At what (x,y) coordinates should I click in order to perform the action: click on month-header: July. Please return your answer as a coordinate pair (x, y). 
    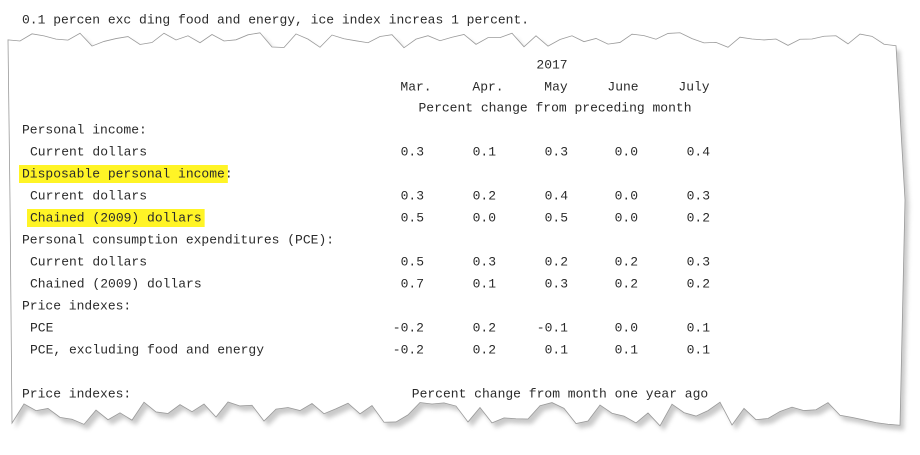
    Looking at the image, I should click on (693, 86).